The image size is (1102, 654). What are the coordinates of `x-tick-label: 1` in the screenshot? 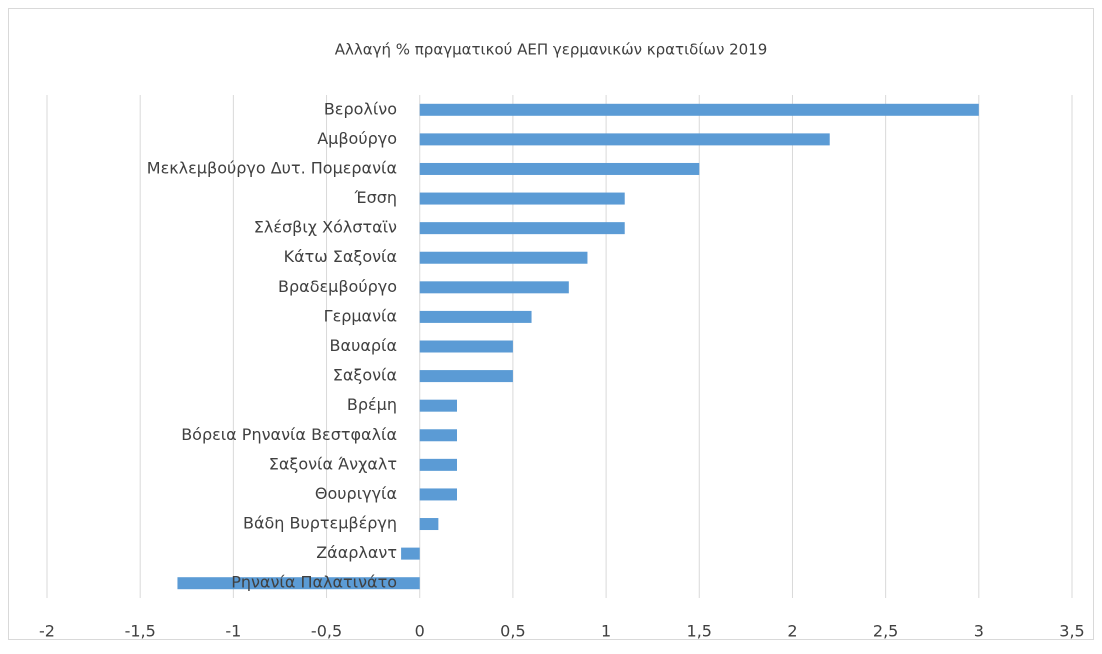 It's located at (606, 631).